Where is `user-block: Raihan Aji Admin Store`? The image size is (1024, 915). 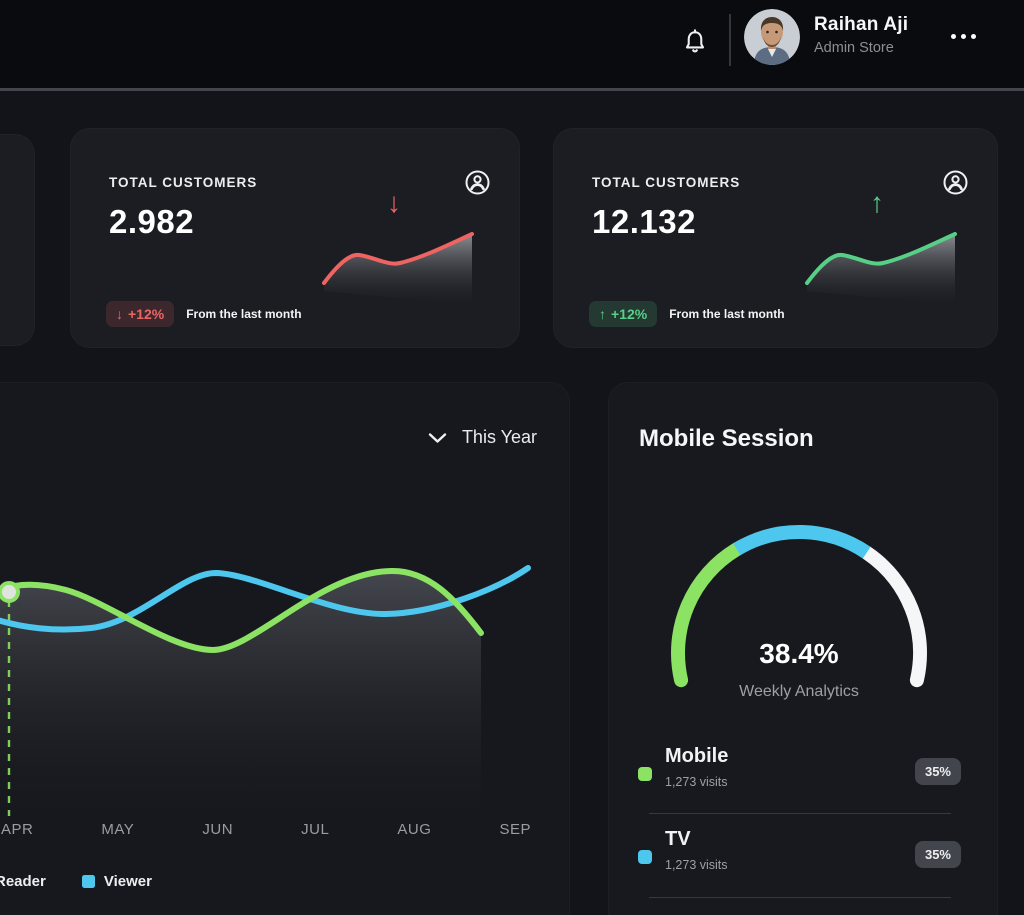 user-block: Raihan Aji Admin Store is located at coordinates (861, 35).